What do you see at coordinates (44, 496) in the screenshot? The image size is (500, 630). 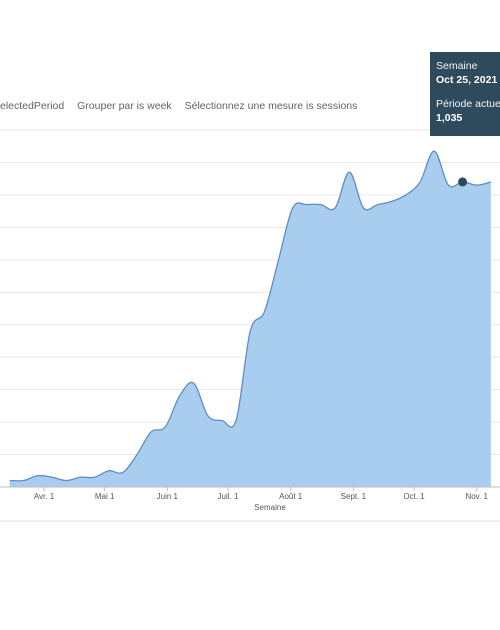 I see `x-tick-label: Avr. 1` at bounding box center [44, 496].